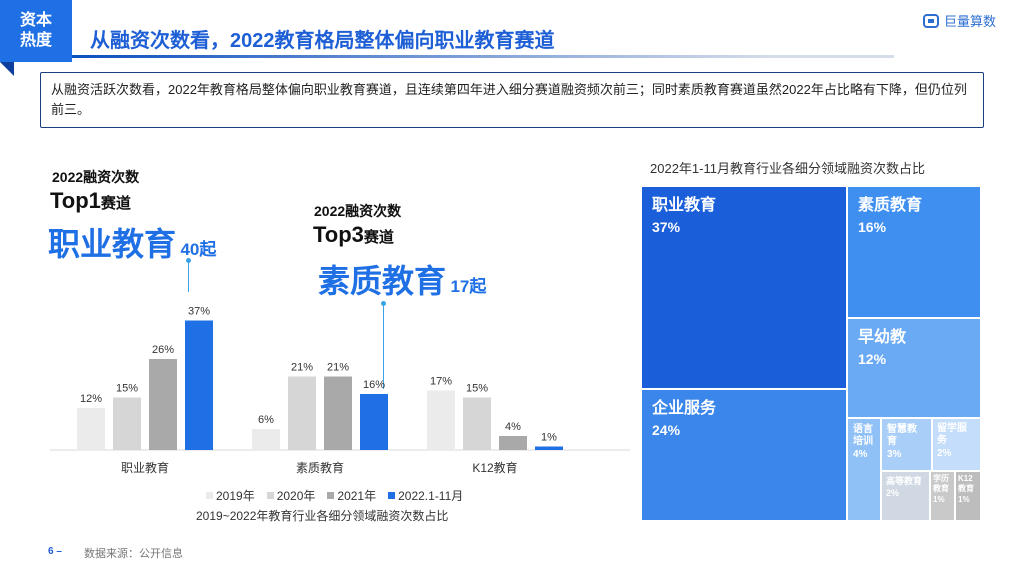  Describe the element at coordinates (872, 227) in the screenshot. I see `treemap-cell-value-2: 16%` at that location.